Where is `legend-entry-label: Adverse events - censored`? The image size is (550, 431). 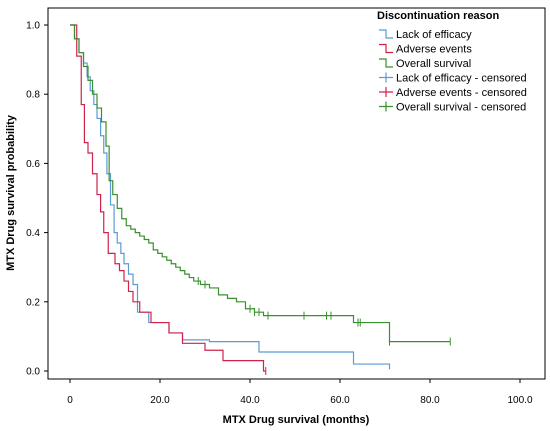
legend-entry-label: Adverse events - censored is located at coordinates (461, 93).